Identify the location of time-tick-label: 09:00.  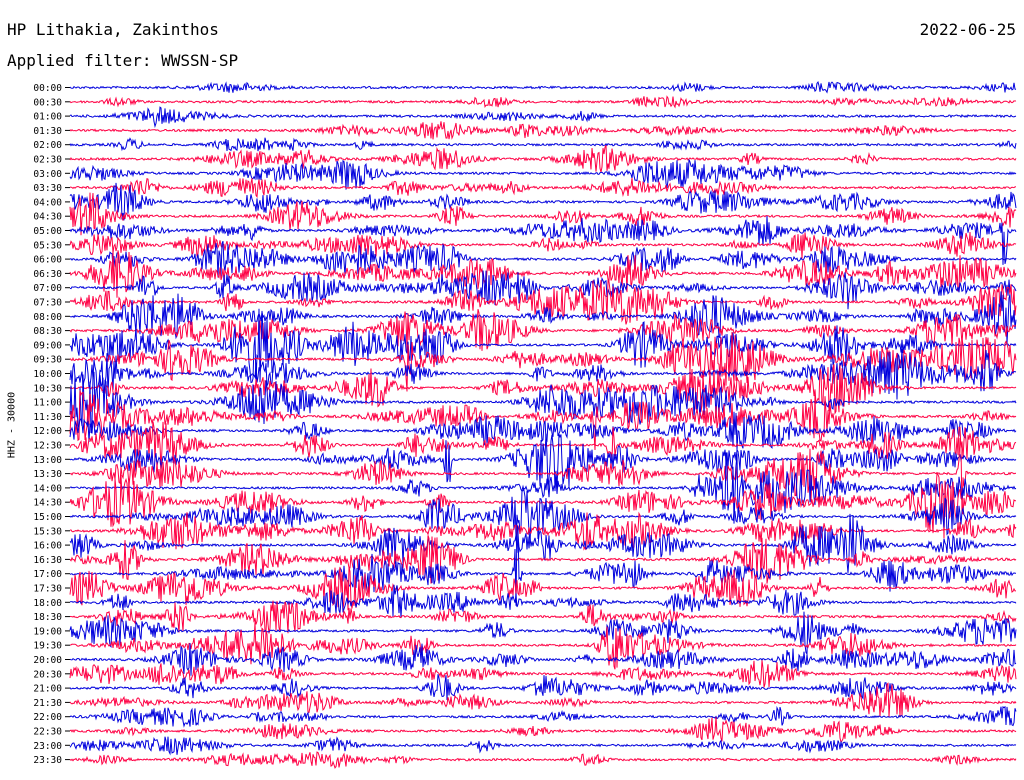
(47, 345).